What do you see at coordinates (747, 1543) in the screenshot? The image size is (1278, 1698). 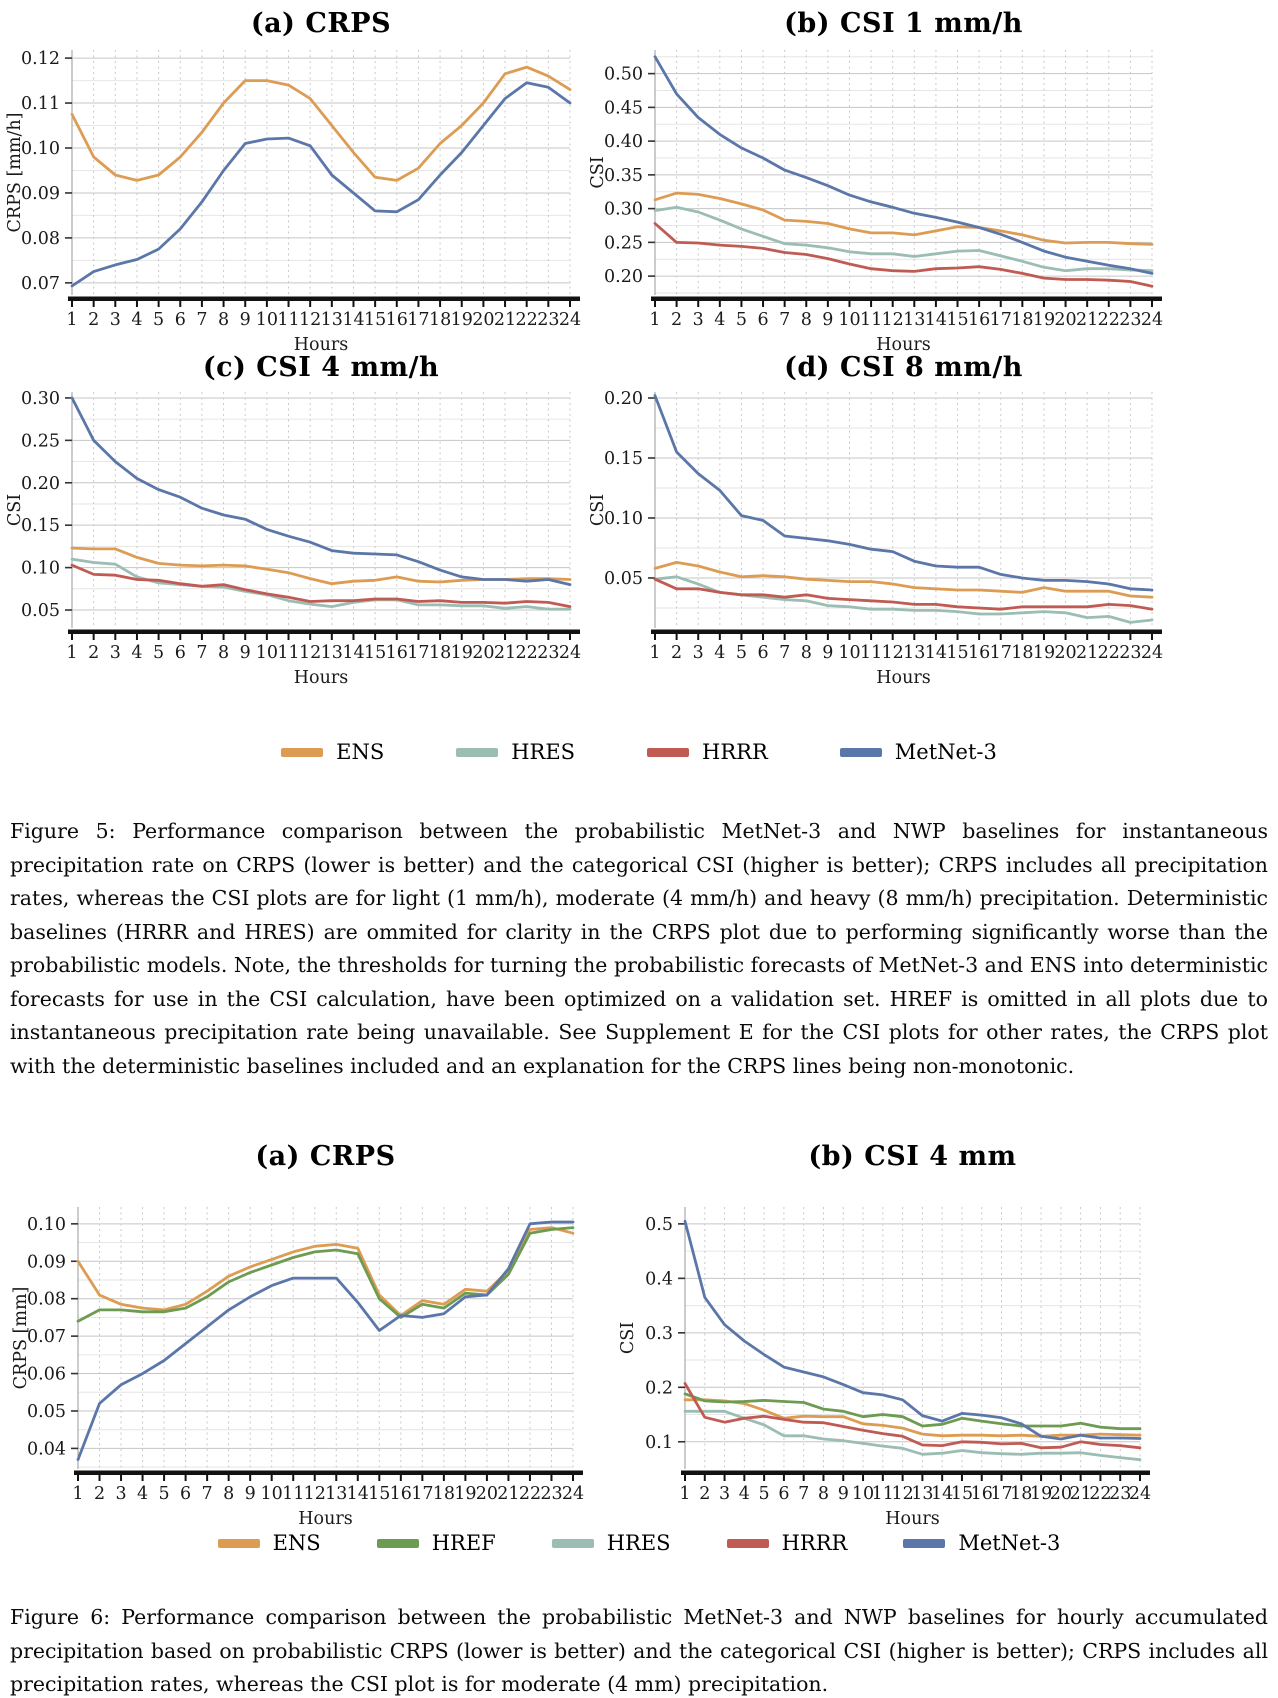 I see `legend-swatch-hrrr` at bounding box center [747, 1543].